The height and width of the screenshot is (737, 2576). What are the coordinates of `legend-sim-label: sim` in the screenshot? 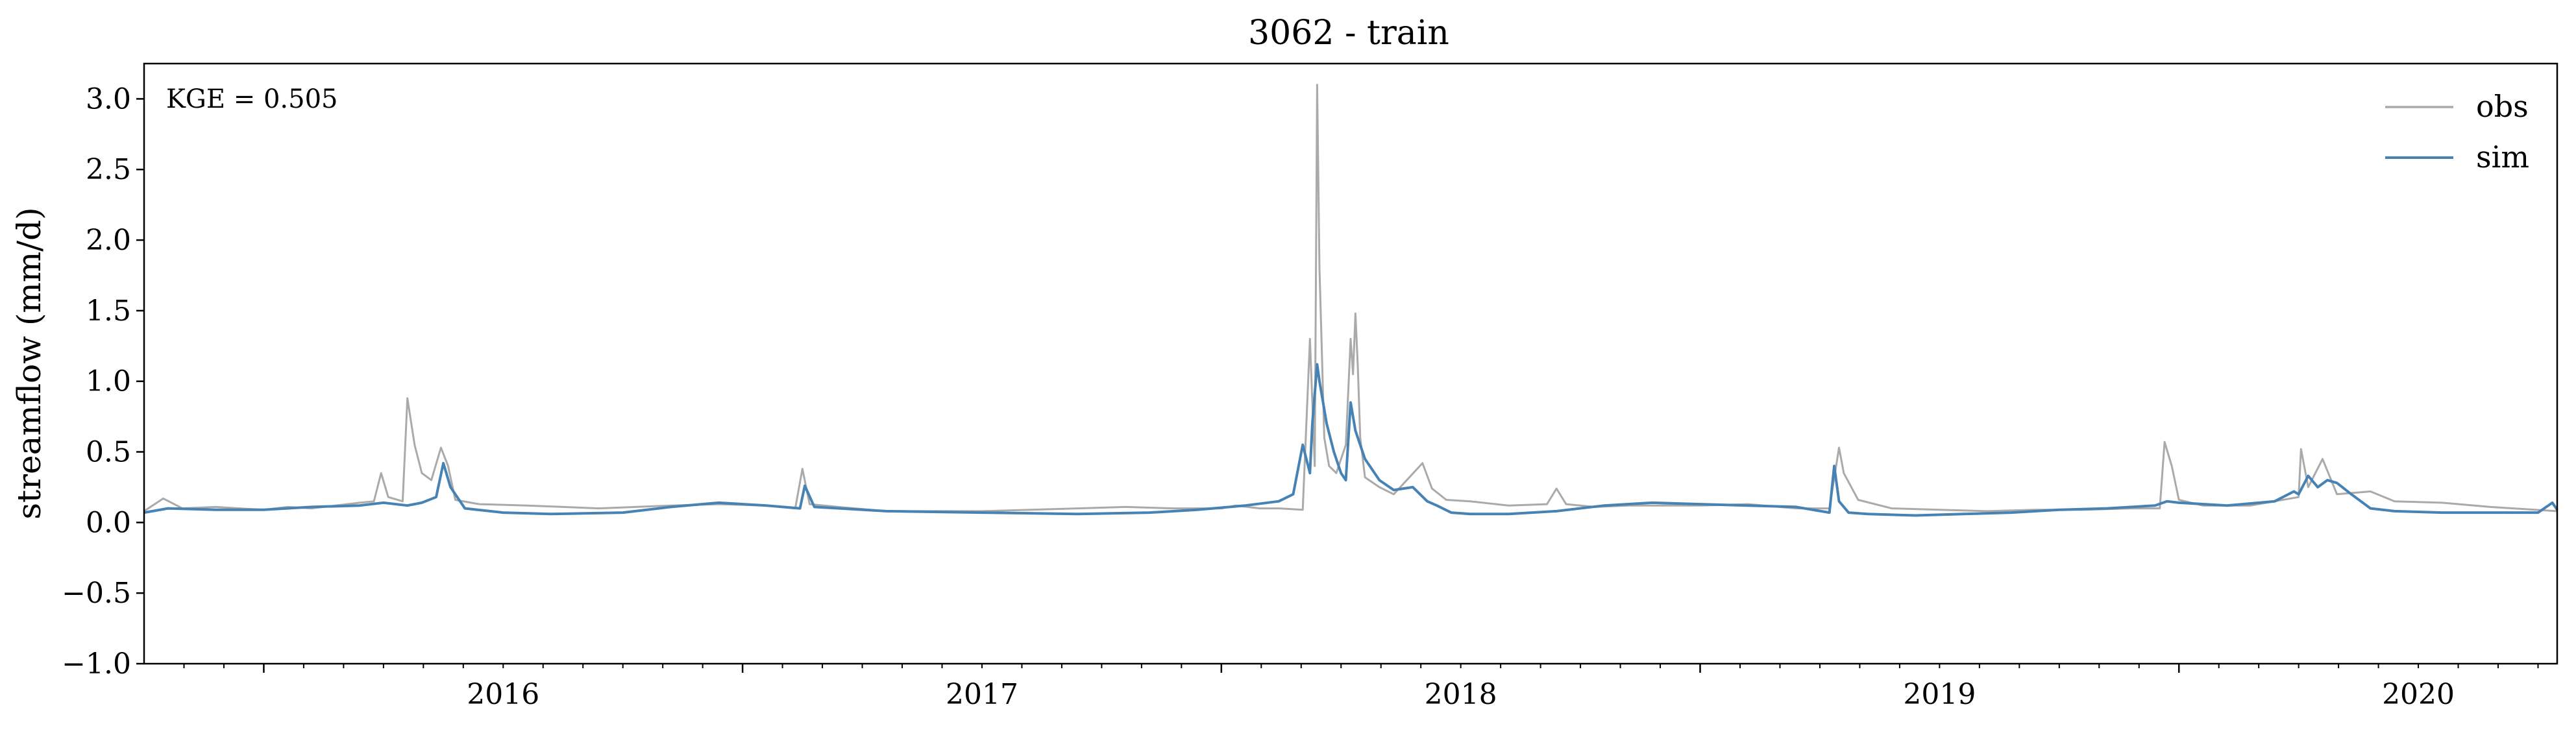 It's located at (2502, 157).